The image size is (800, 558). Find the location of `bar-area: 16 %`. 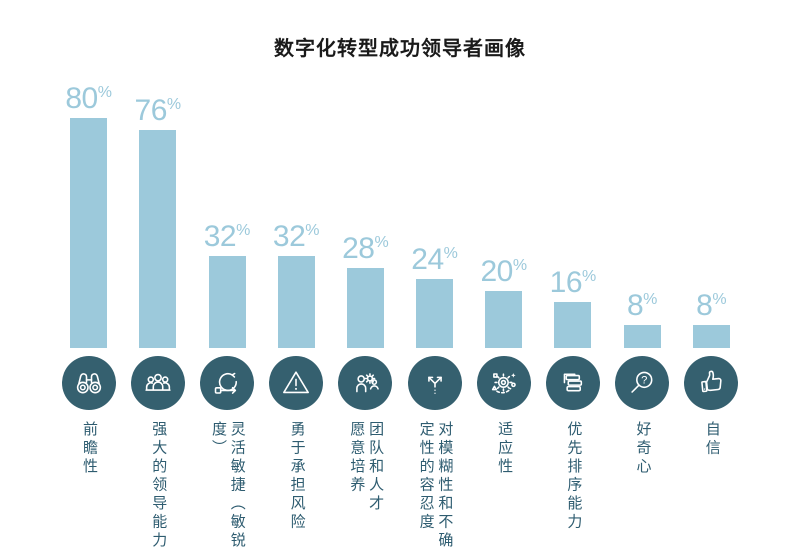

bar-area: 16 % is located at coordinates (573, 215).